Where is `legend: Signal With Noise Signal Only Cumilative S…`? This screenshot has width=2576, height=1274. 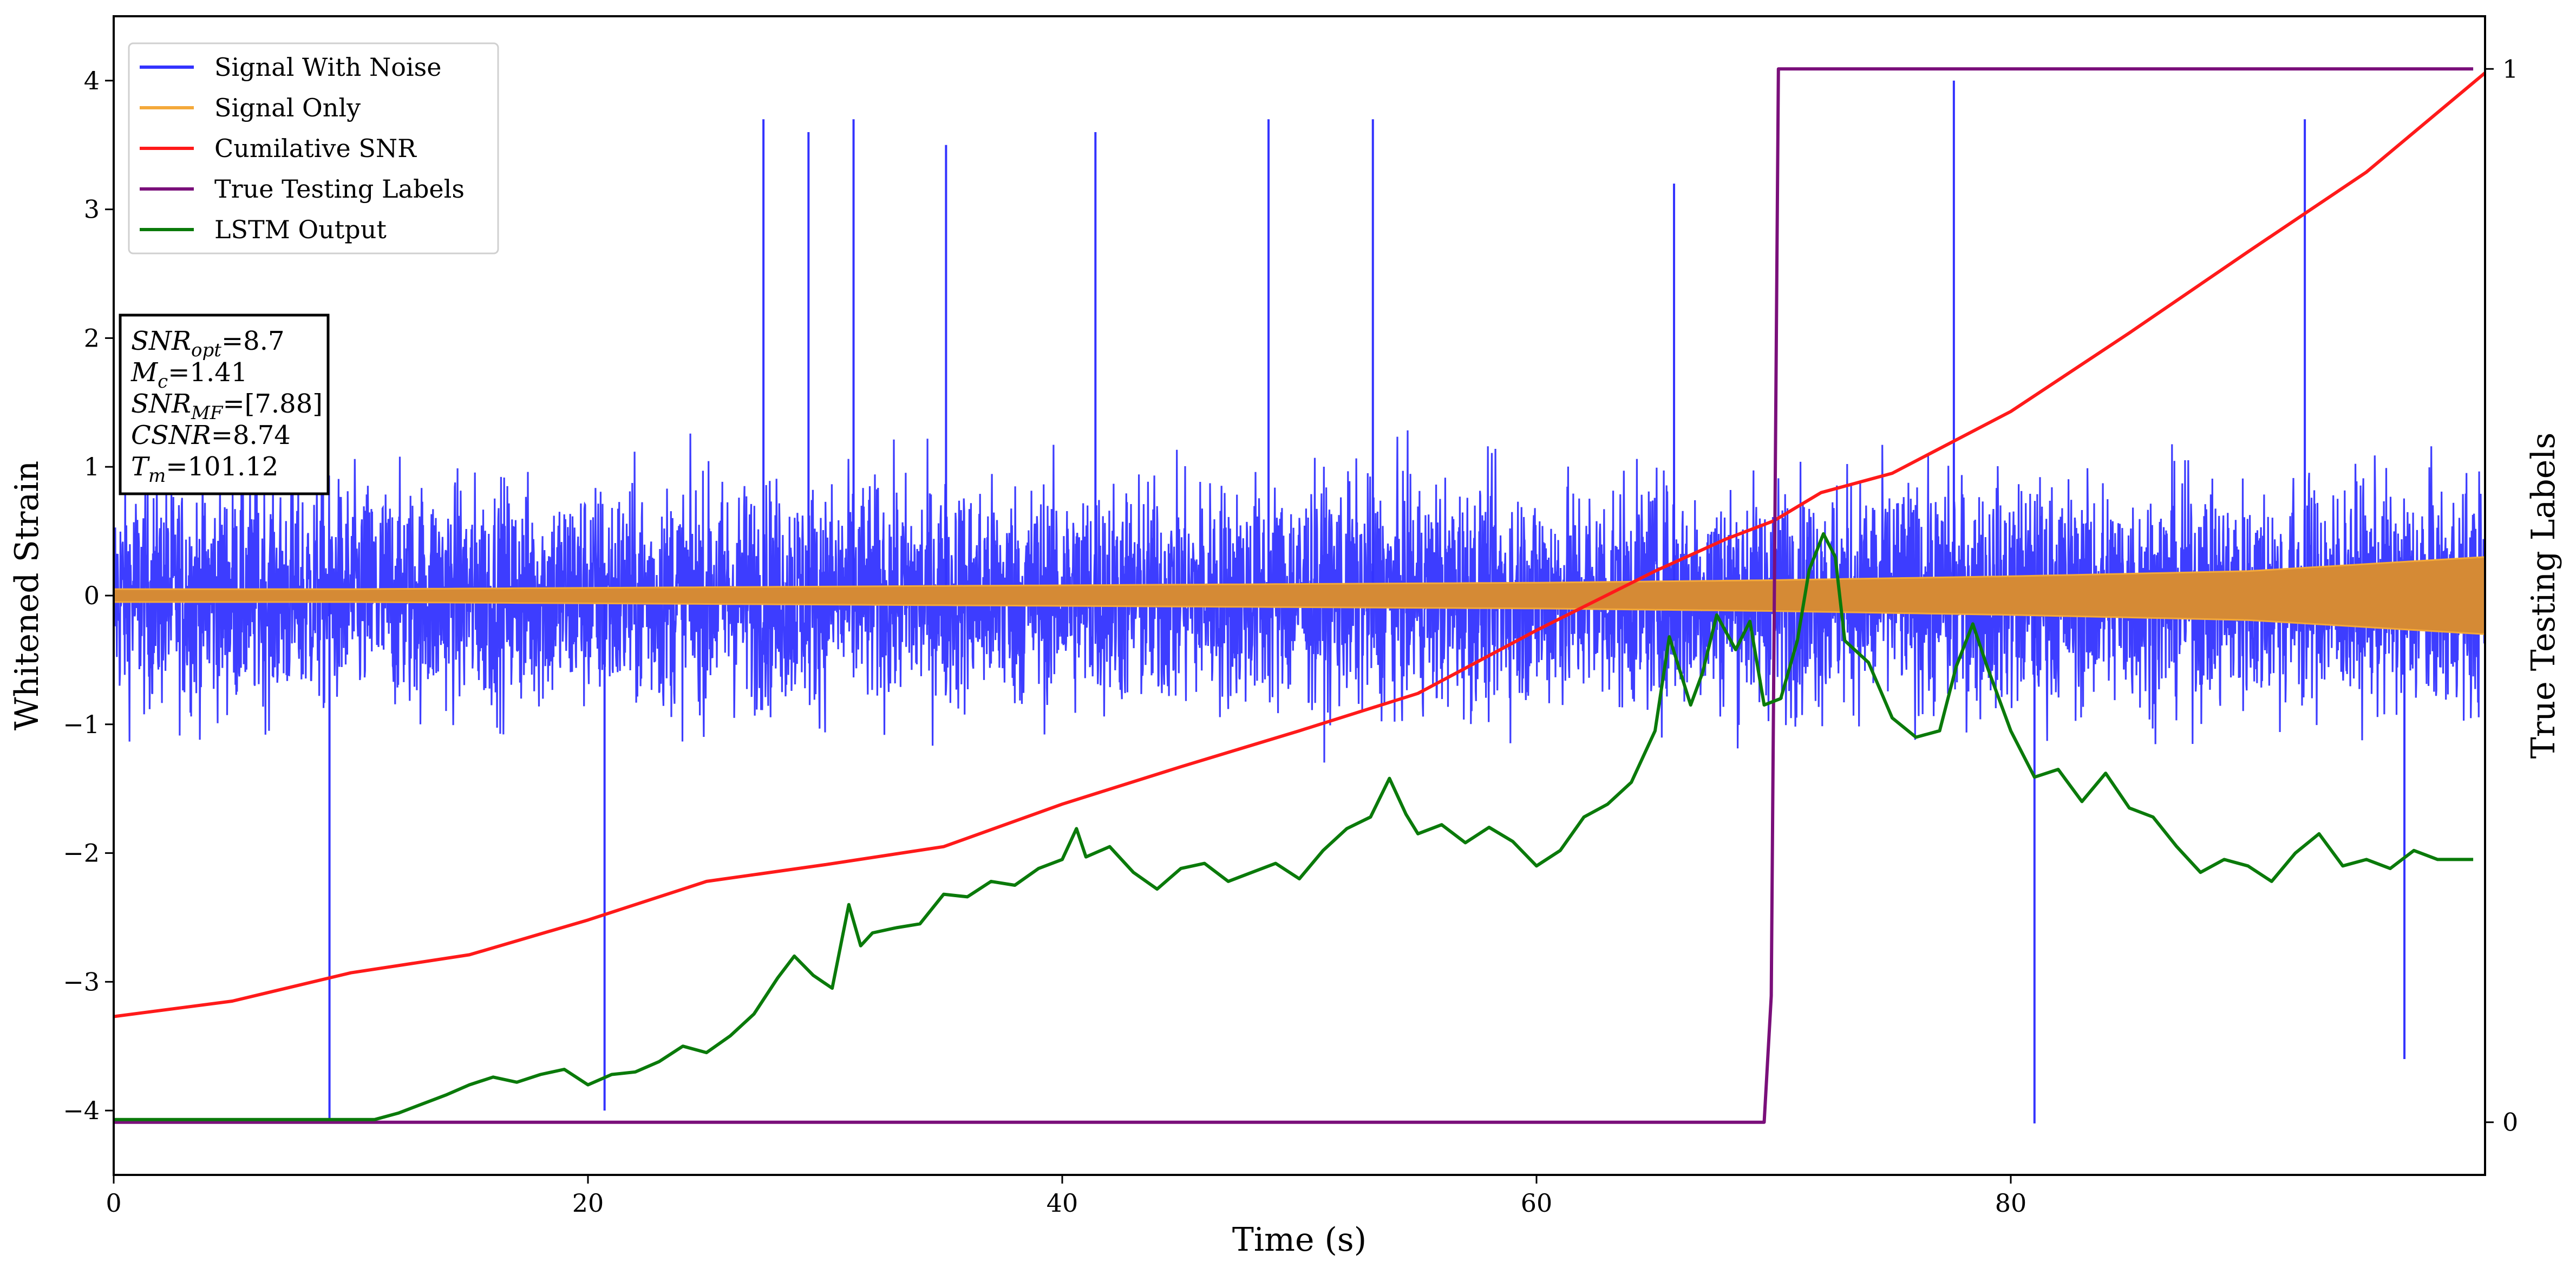
legend: Signal With Noise Signal Only Cumilative S… is located at coordinates (313, 148).